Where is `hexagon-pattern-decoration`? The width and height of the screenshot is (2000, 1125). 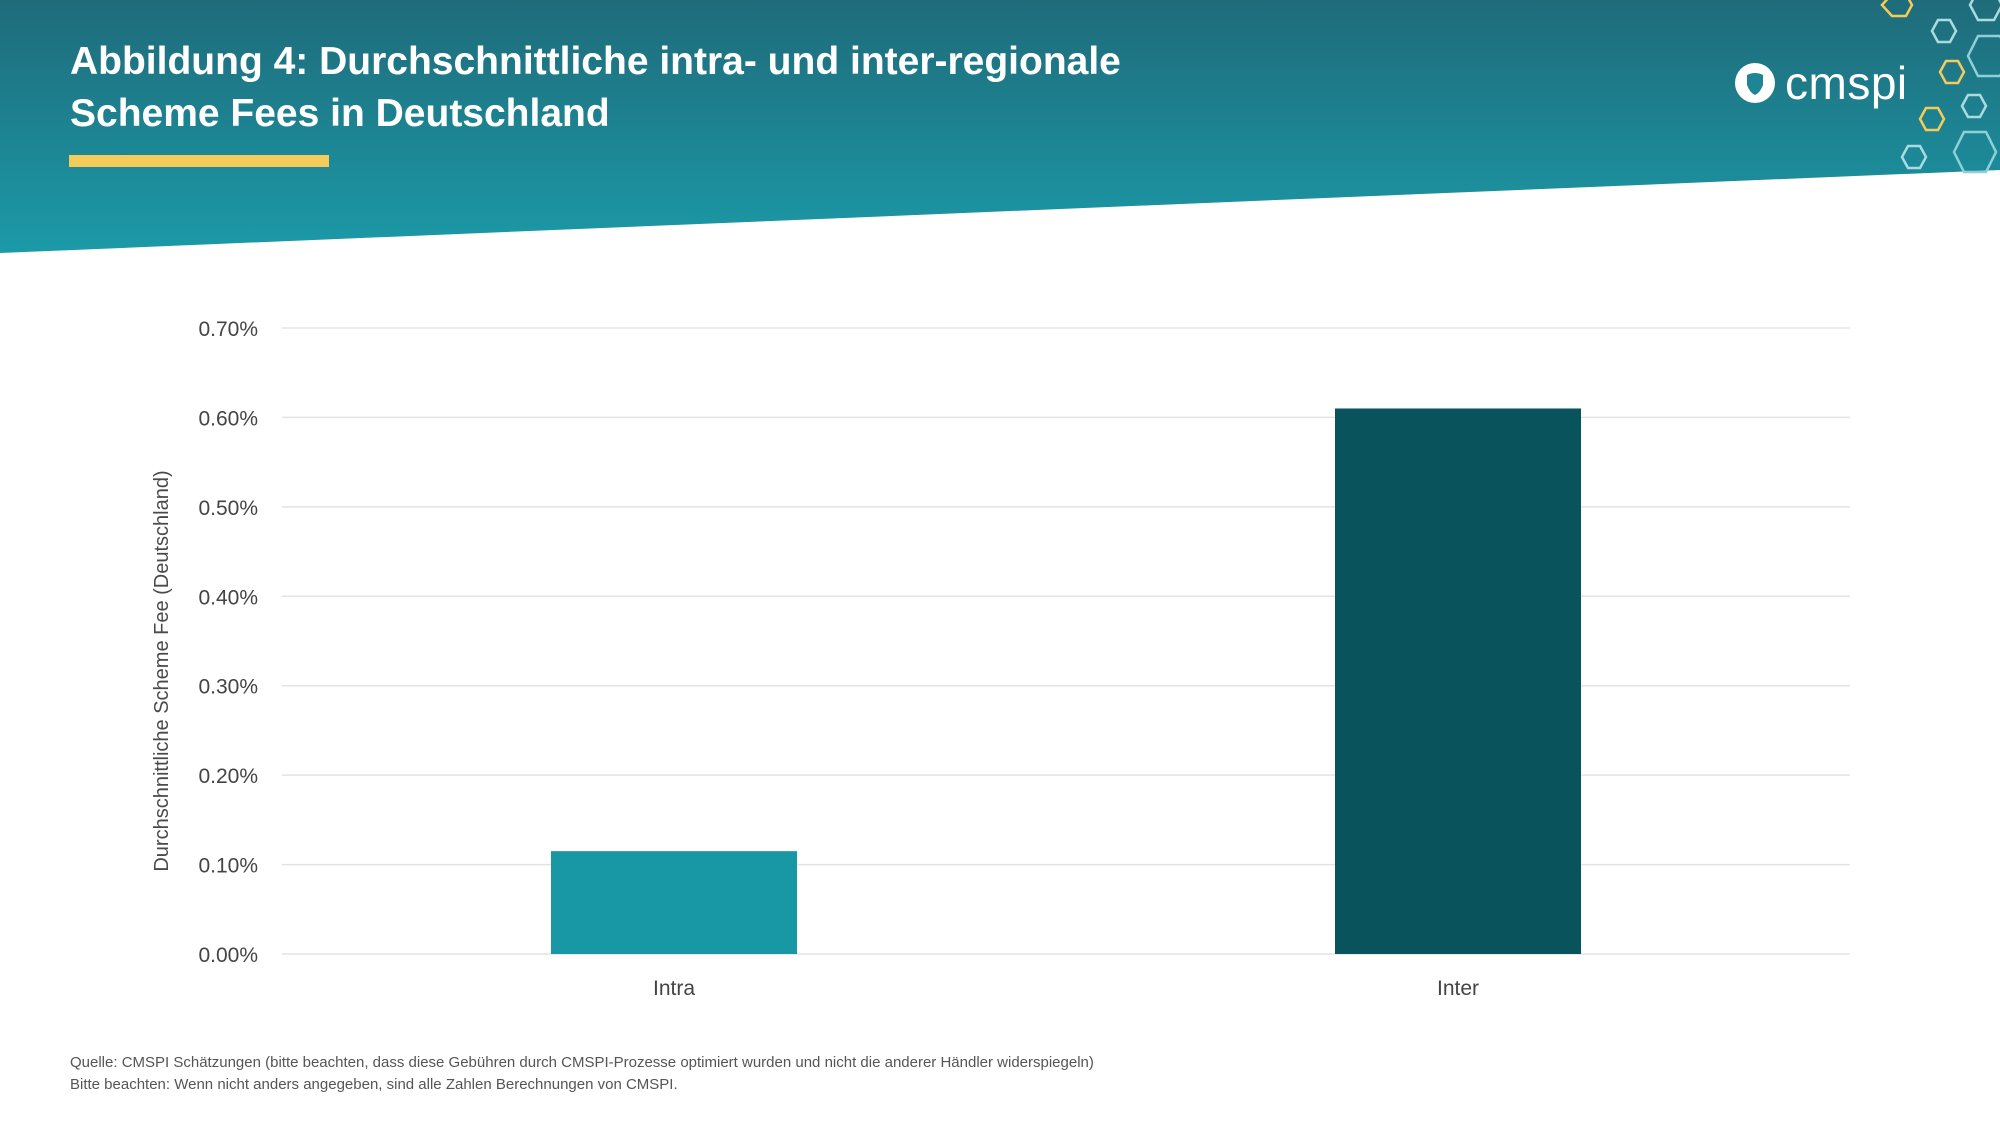 hexagon-pattern-decoration is located at coordinates (1940, 87).